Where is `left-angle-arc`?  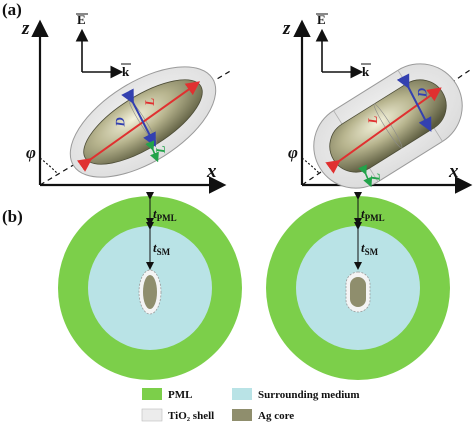
left-angle-arc is located at coordinates (49, 166).